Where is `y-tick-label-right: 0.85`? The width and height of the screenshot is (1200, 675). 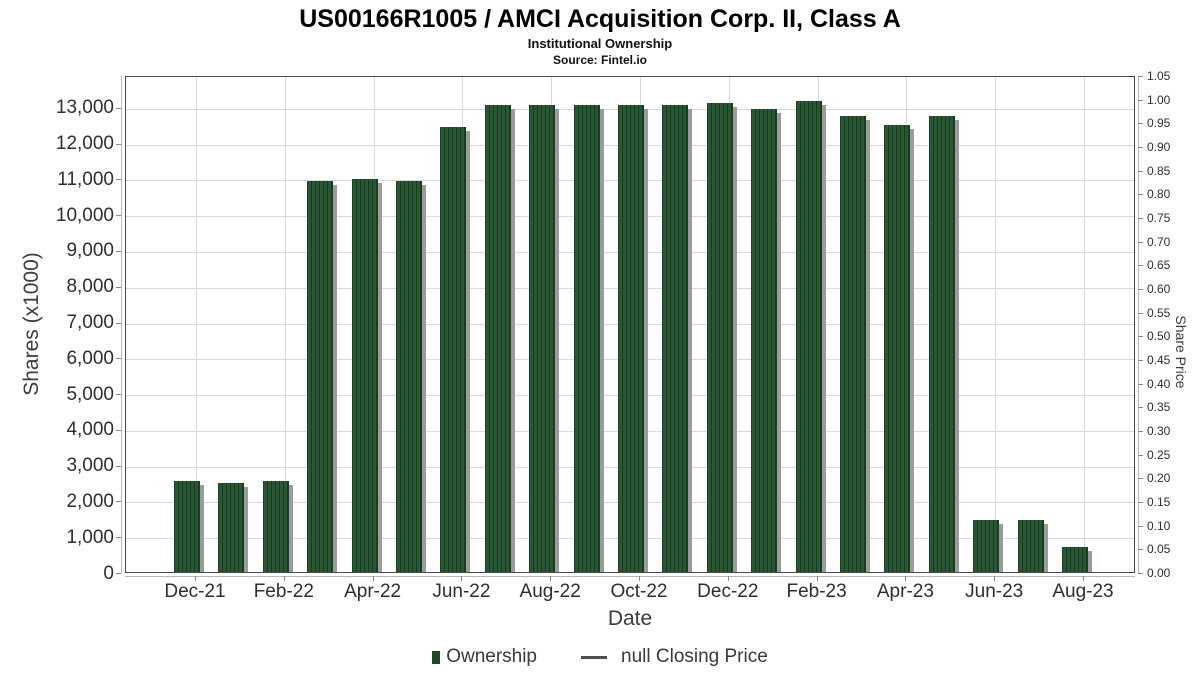 y-tick-label-right: 0.85 is located at coordinates (1159, 170).